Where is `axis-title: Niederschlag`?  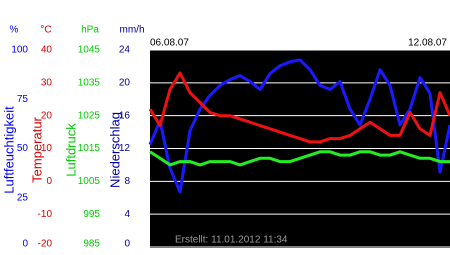 axis-title: Niederschlag is located at coordinates (114, 150).